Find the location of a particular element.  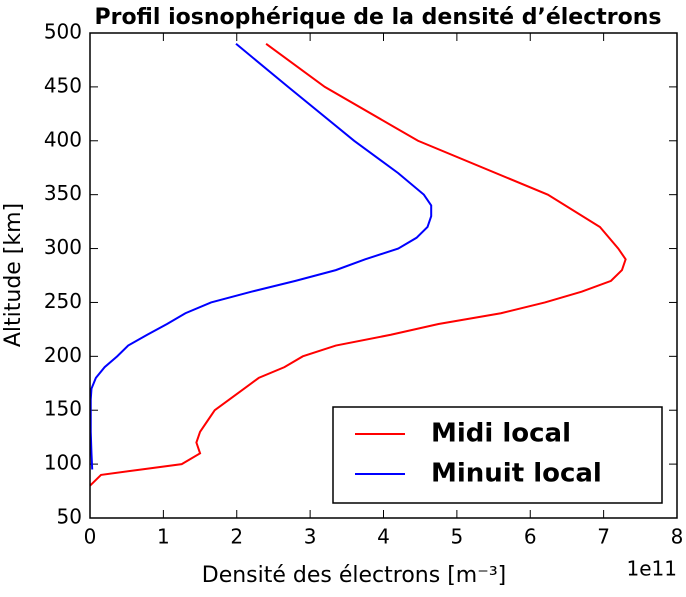

y-tick-label: 400 is located at coordinates (63, 139).